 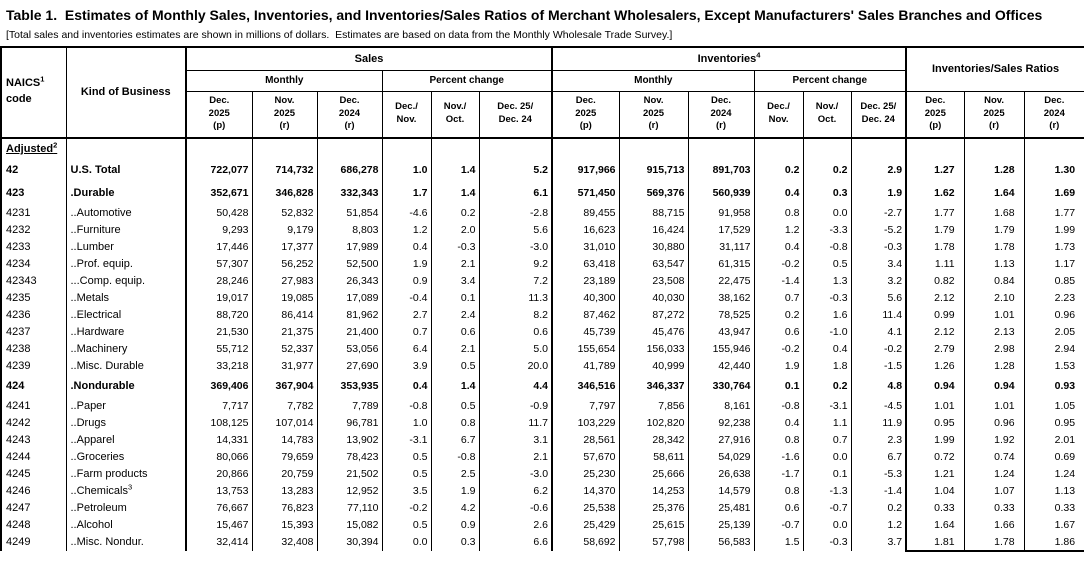 I want to click on inventories-value-cell: -1.4, so click(x=779, y=281).